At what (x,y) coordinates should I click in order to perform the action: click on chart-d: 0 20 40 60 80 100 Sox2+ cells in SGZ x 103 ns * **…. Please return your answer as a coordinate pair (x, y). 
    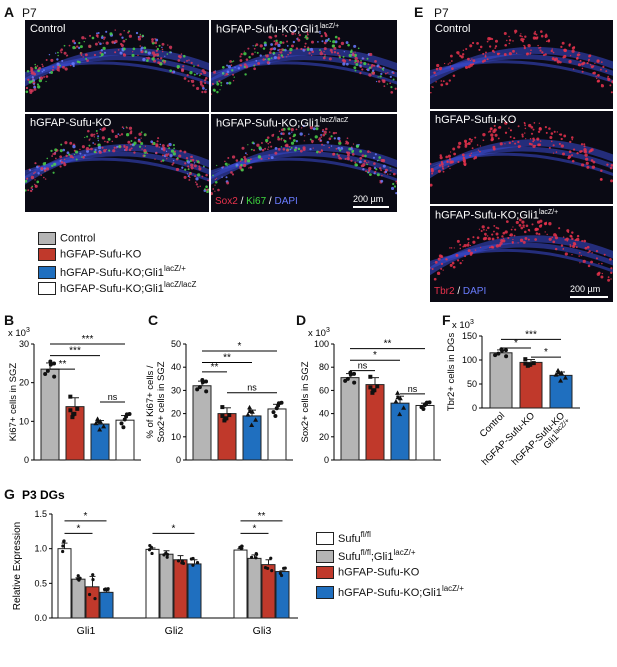
    Looking at the image, I should click on (369, 395).